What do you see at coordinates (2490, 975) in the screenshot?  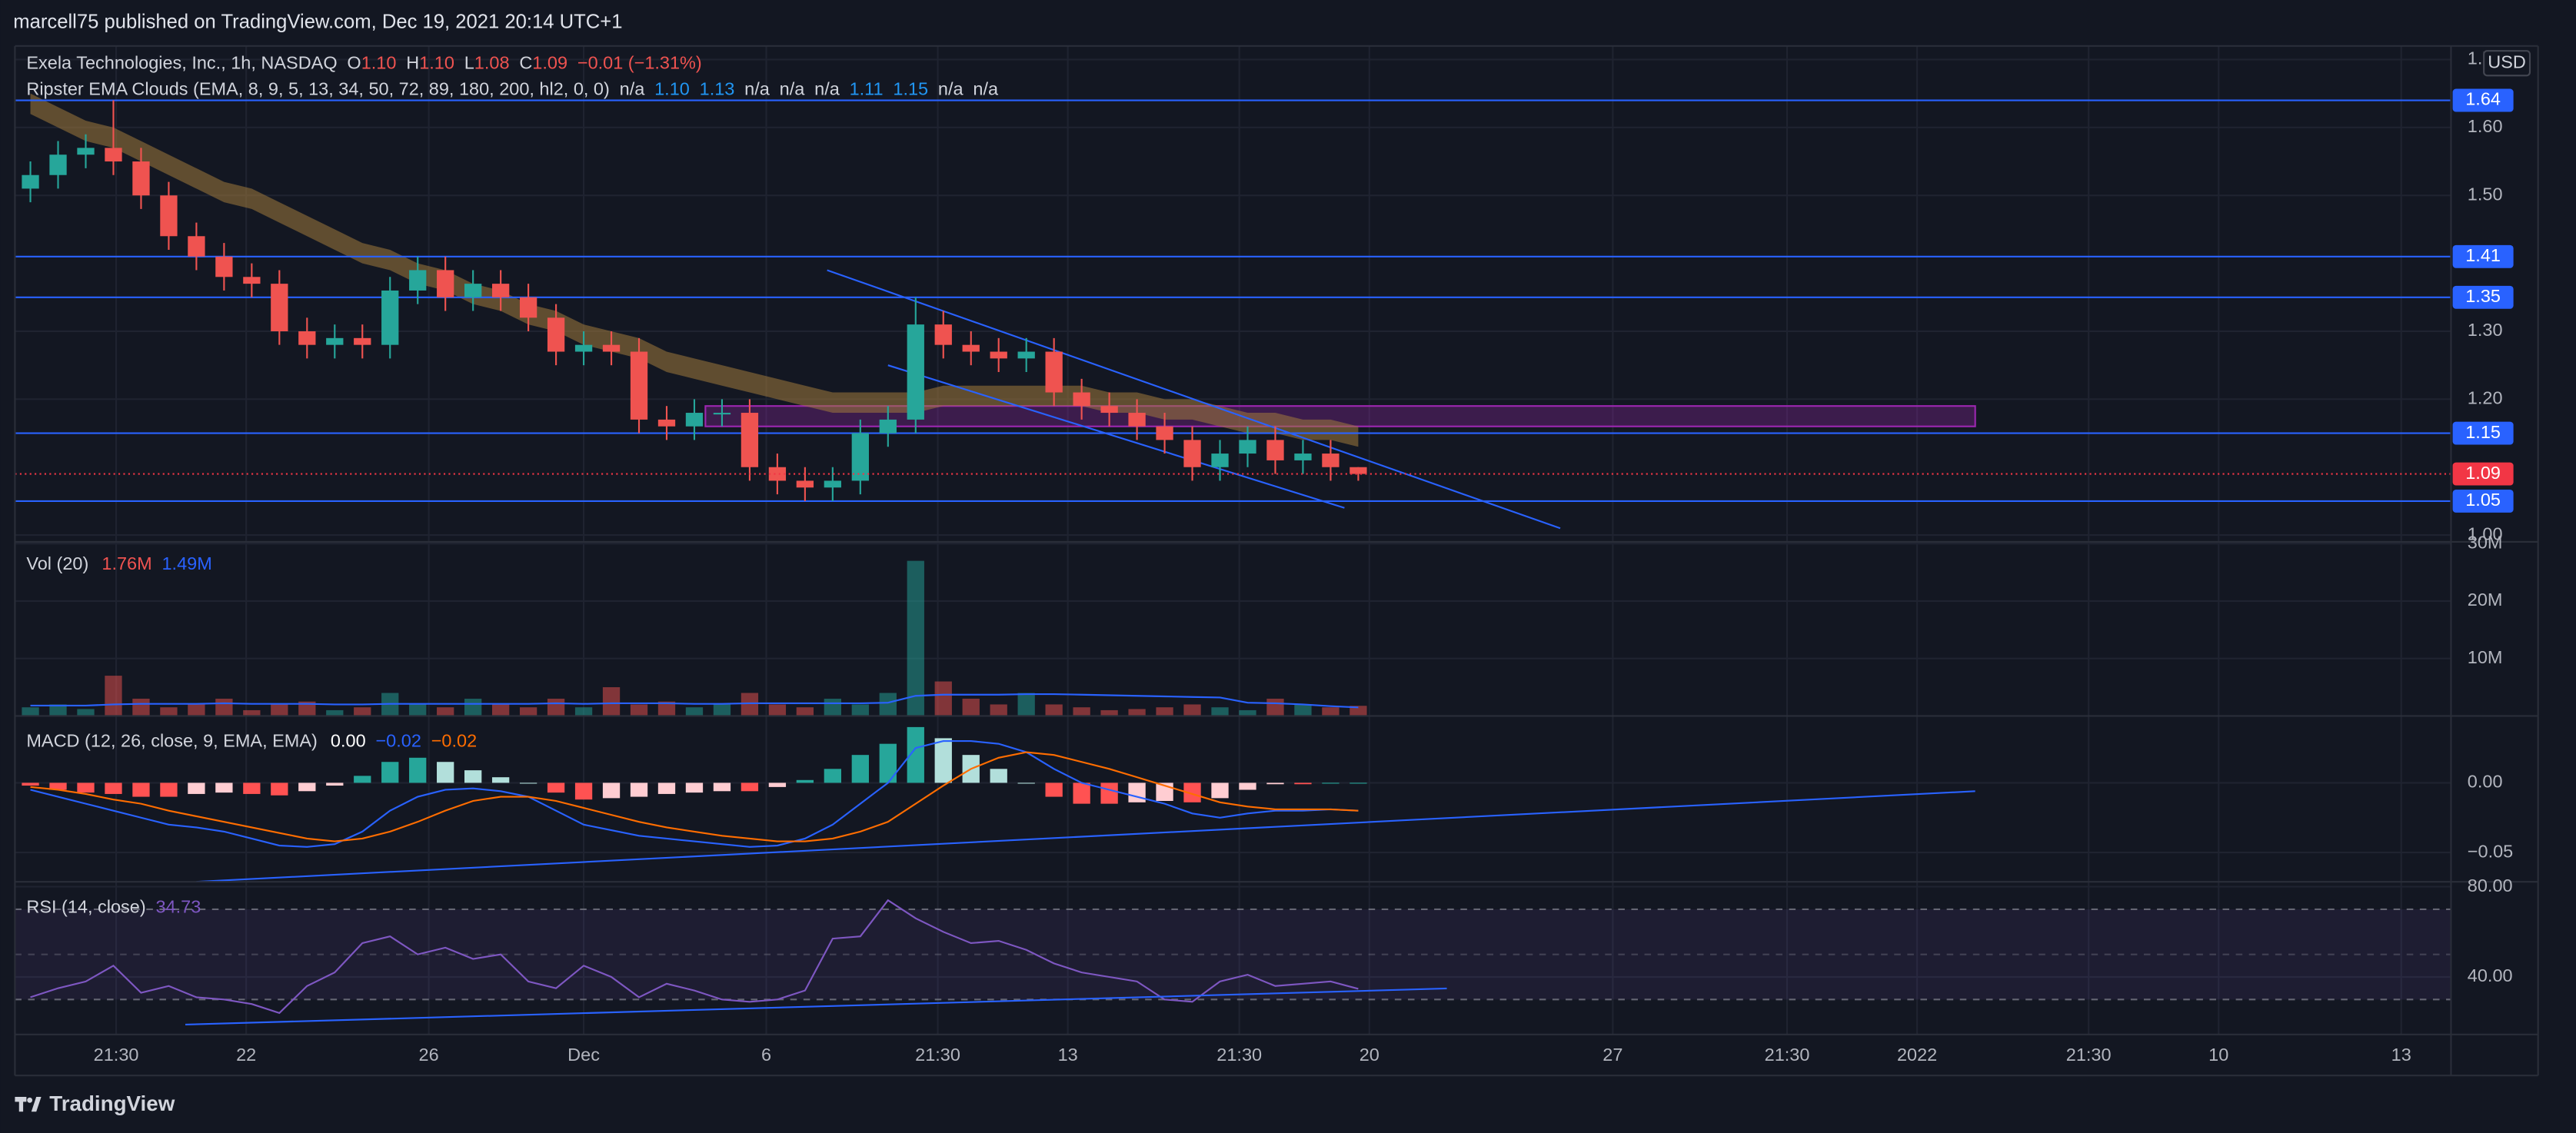 I see `y-tick-label: 40.00` at bounding box center [2490, 975].